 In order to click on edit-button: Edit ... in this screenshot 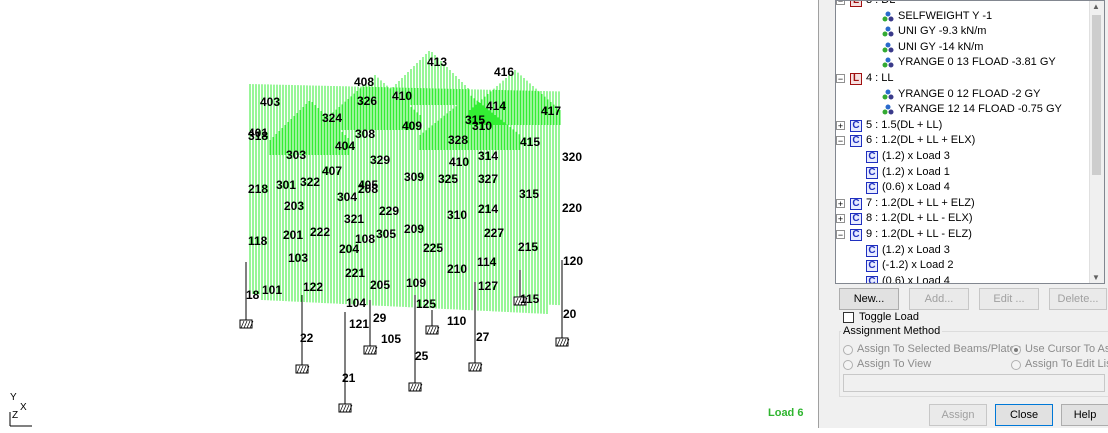, I will do `click(1009, 299)`.